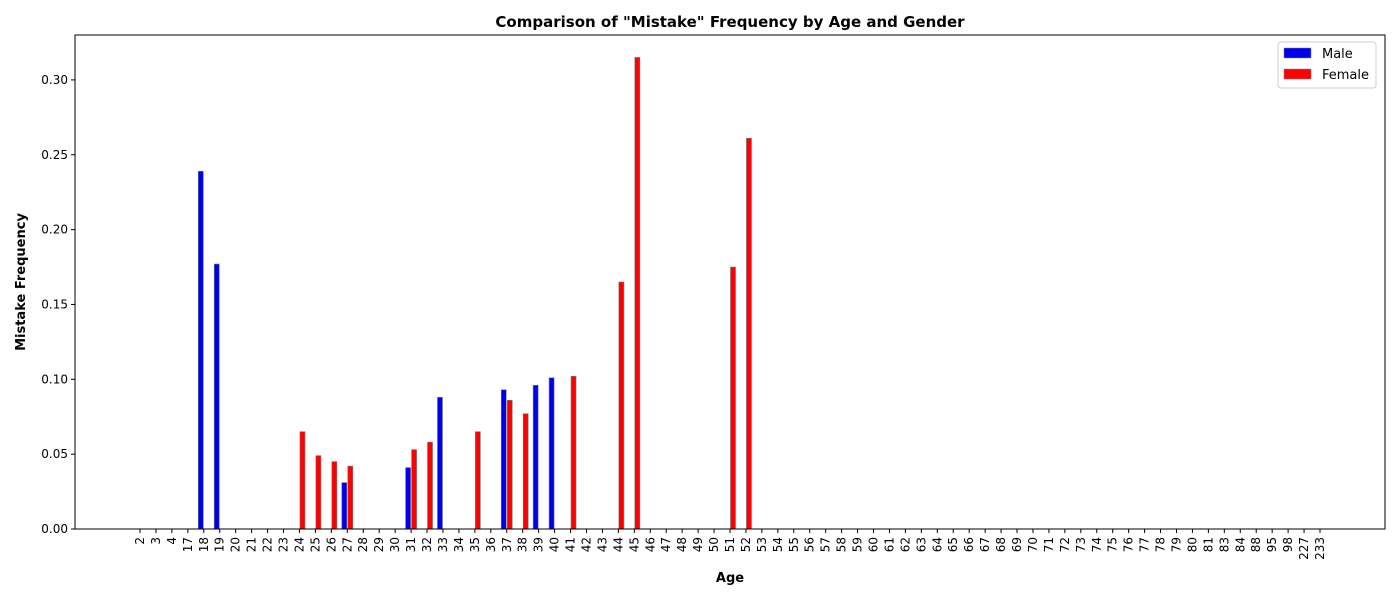 The height and width of the screenshot is (600, 1400). What do you see at coordinates (714, 544) in the screenshot?
I see `x-tick-label: 50` at bounding box center [714, 544].